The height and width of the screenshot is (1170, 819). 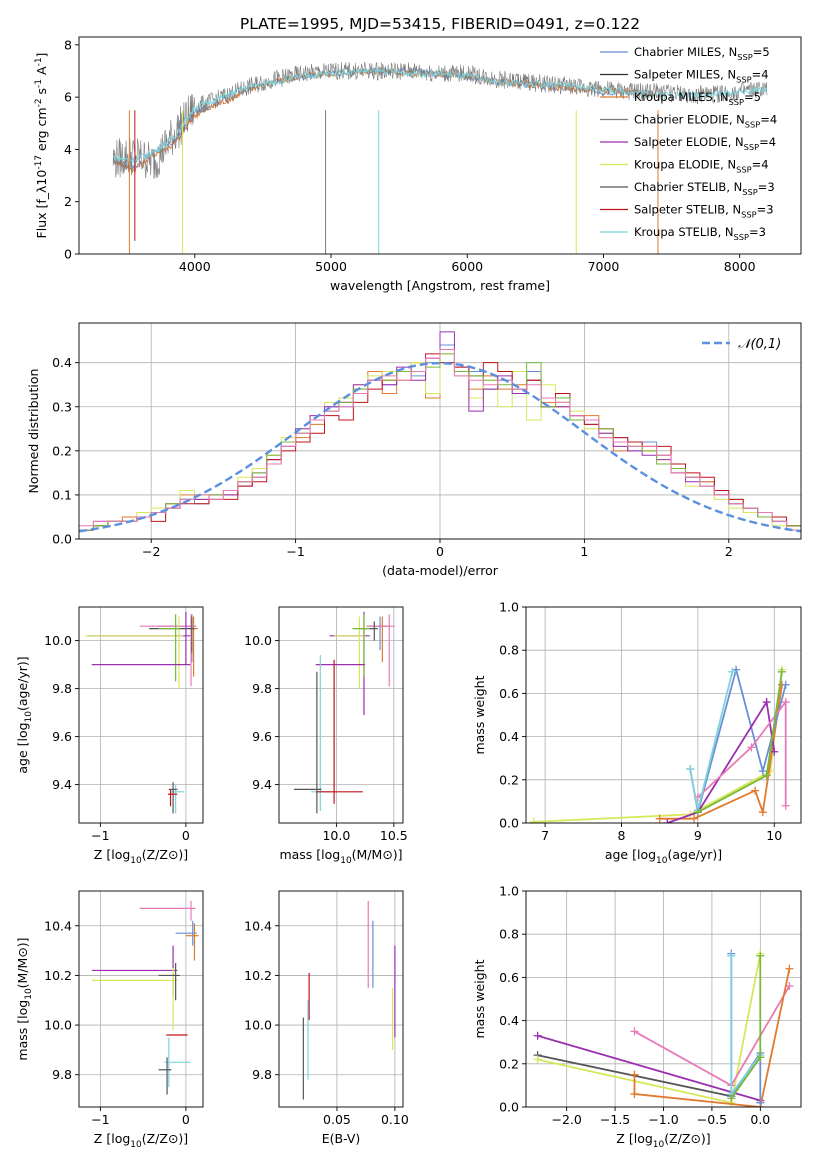 What do you see at coordinates (341, 1138) in the screenshot?
I see `x-axis-label: E(B-V)` at bounding box center [341, 1138].